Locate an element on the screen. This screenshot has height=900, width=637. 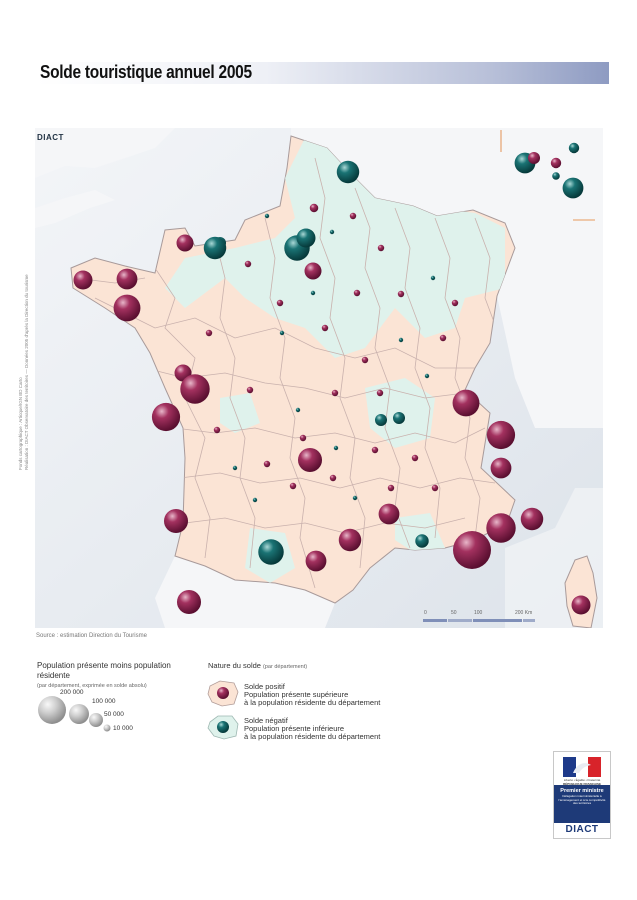
legend-value-100000: 100 000 is located at coordinates (104, 701).